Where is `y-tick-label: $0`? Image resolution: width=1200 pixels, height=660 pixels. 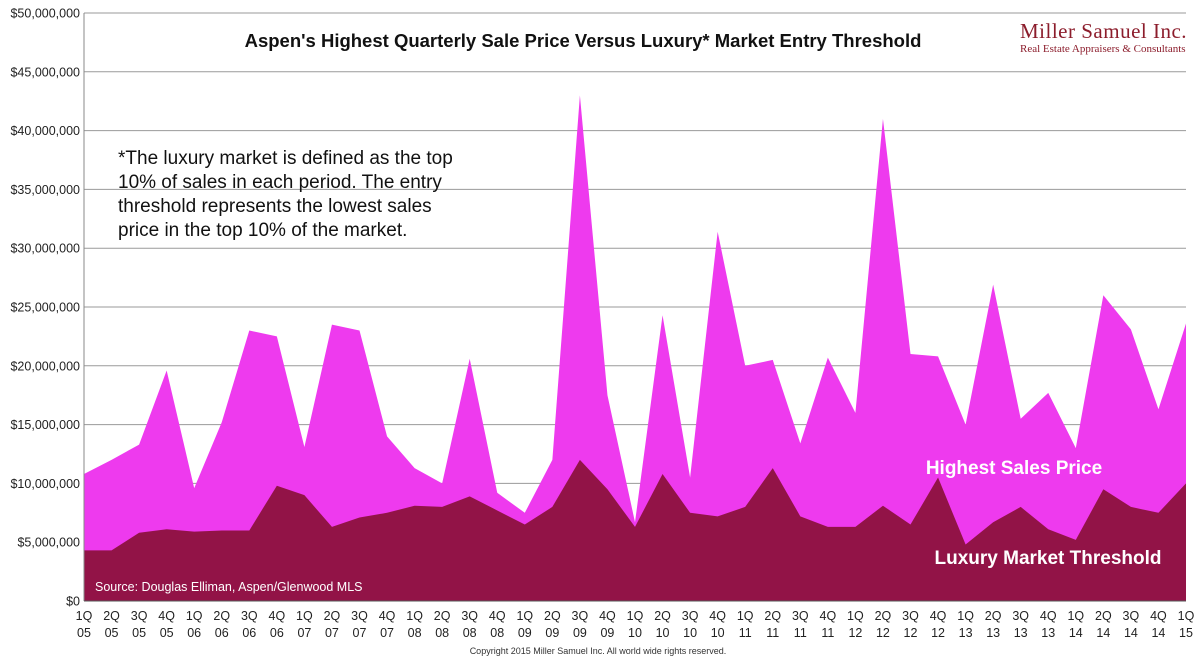 y-tick-label: $0 is located at coordinates (73, 602).